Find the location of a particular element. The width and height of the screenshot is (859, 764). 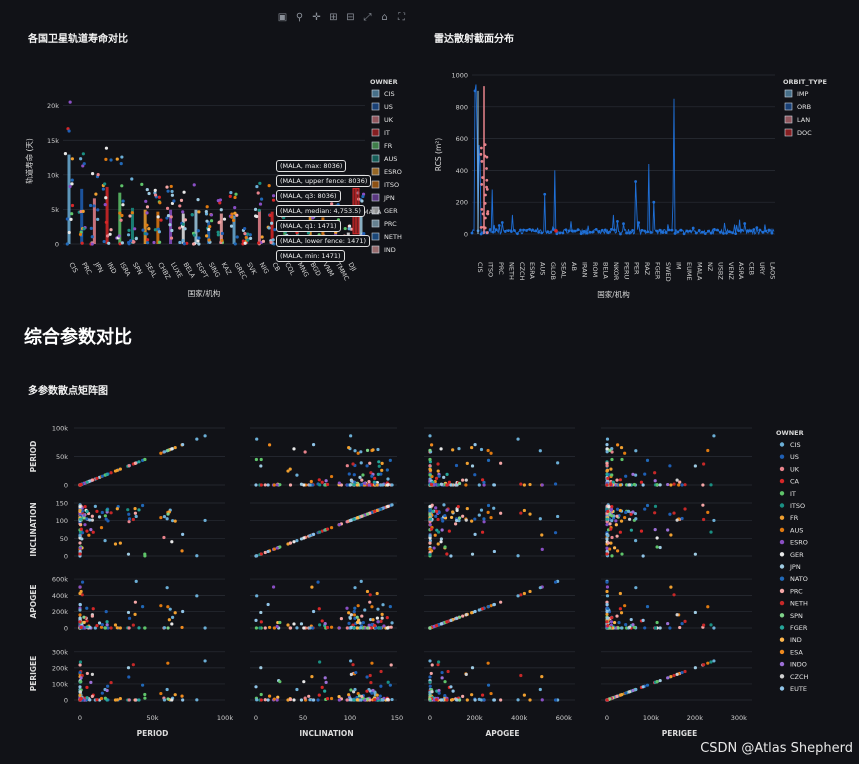

zoom-out-icon: ⊟ is located at coordinates (350, 17).